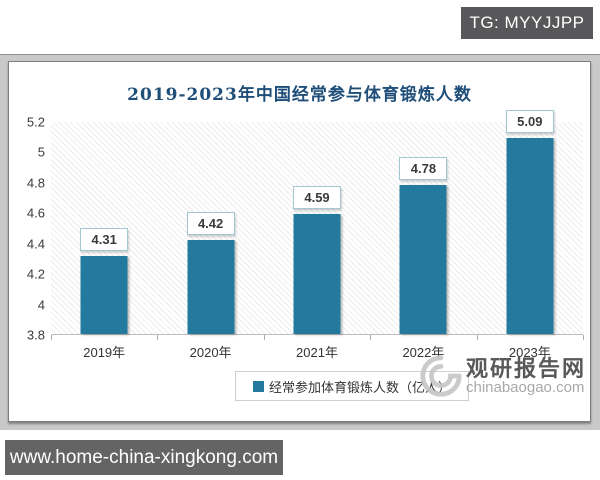  I want to click on legend: 经常参加体育锻炼人数（亿人）, so click(352, 386).